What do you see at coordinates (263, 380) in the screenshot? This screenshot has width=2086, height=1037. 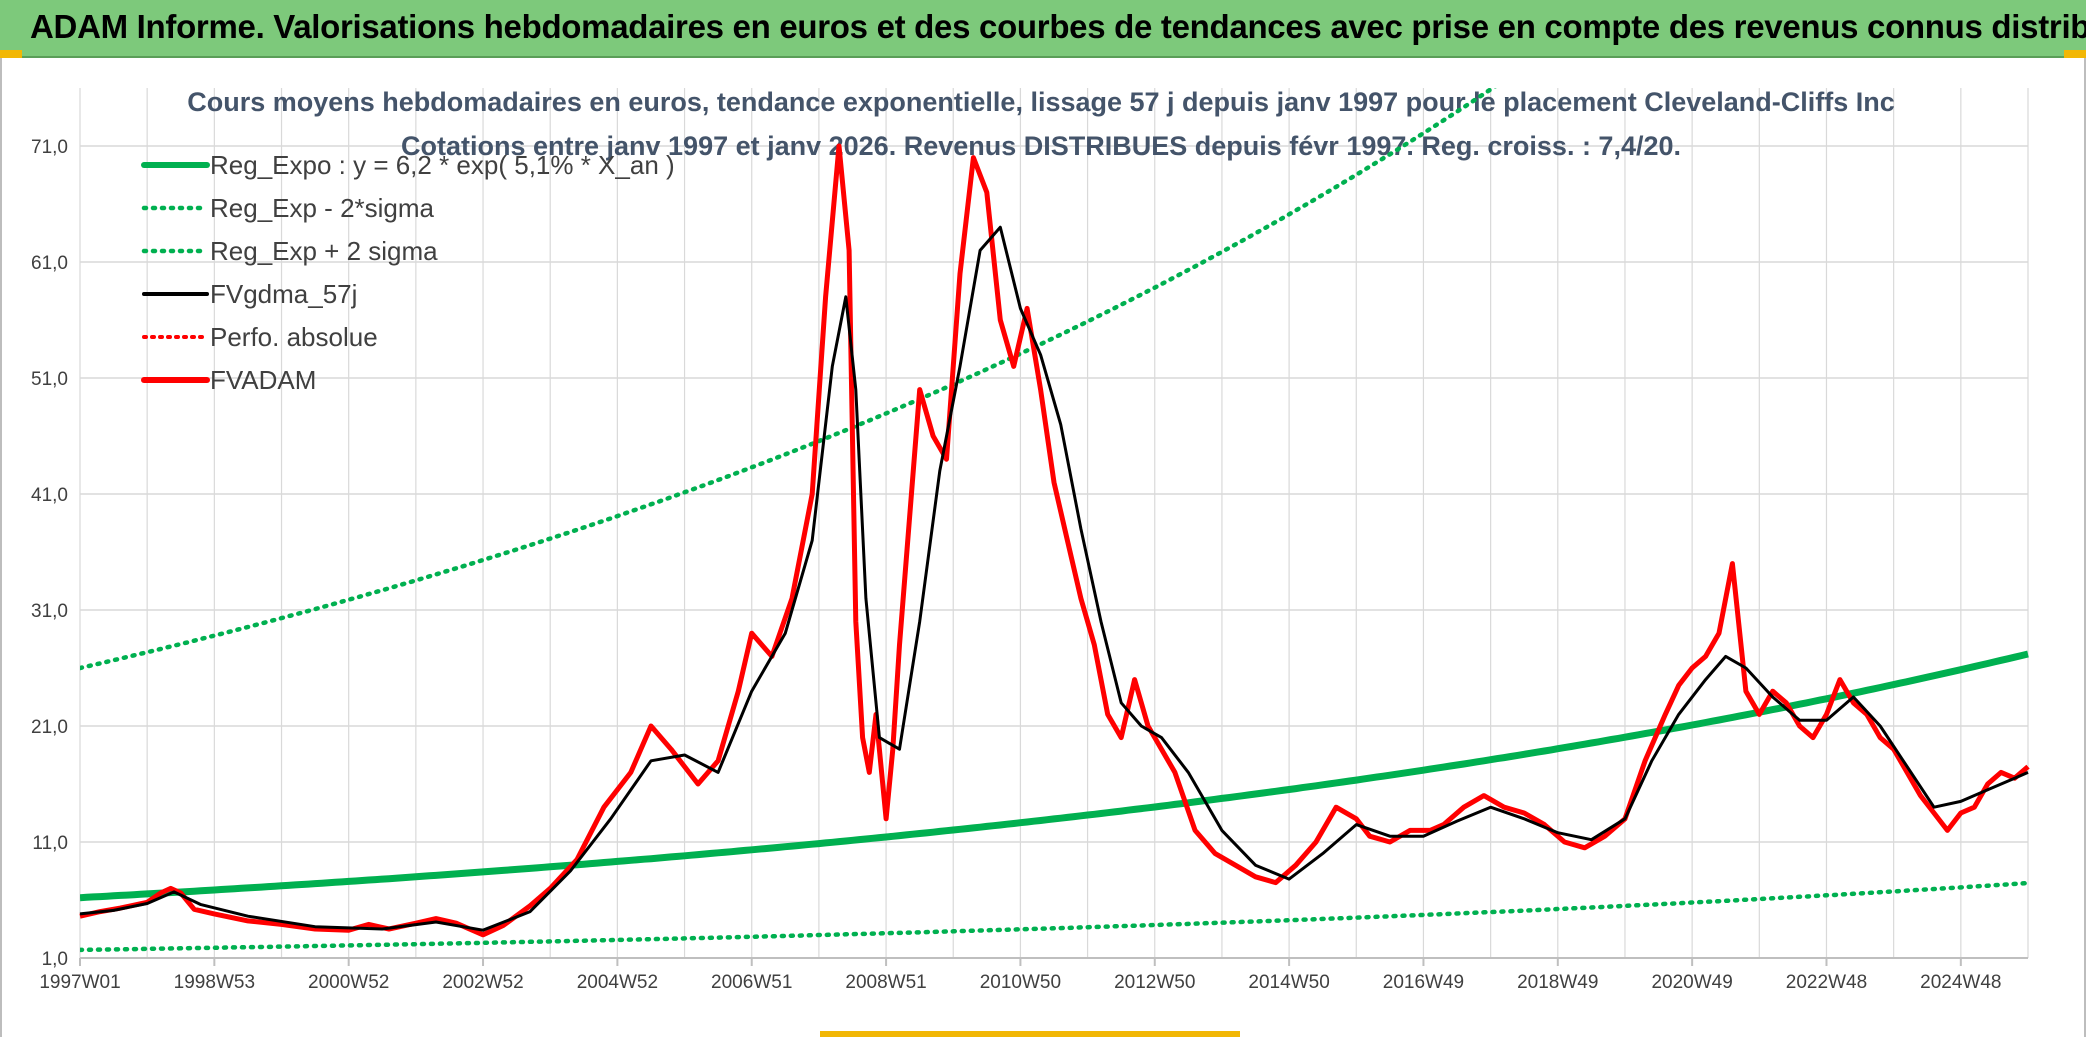 I see `legend-label: FVADAM` at bounding box center [263, 380].